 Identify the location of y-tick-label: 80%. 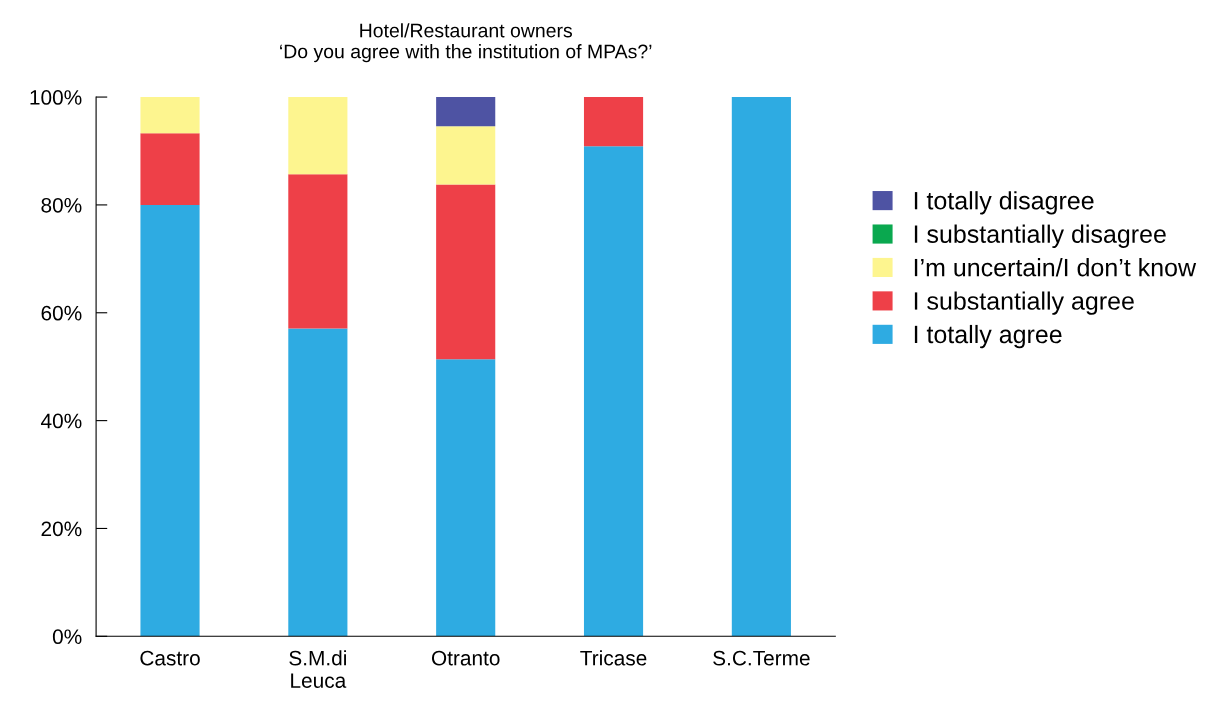
(61, 205).